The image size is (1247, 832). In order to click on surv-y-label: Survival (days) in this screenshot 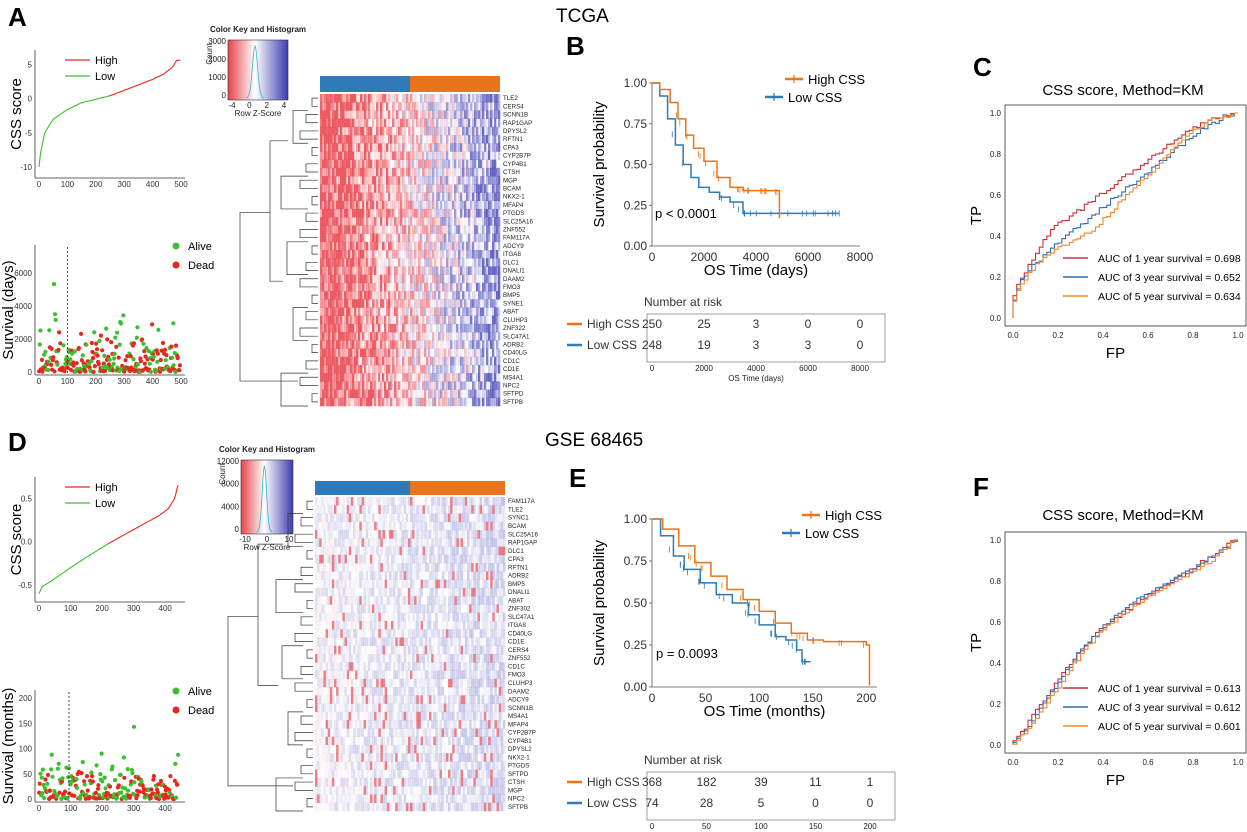, I will do `click(8, 309)`.